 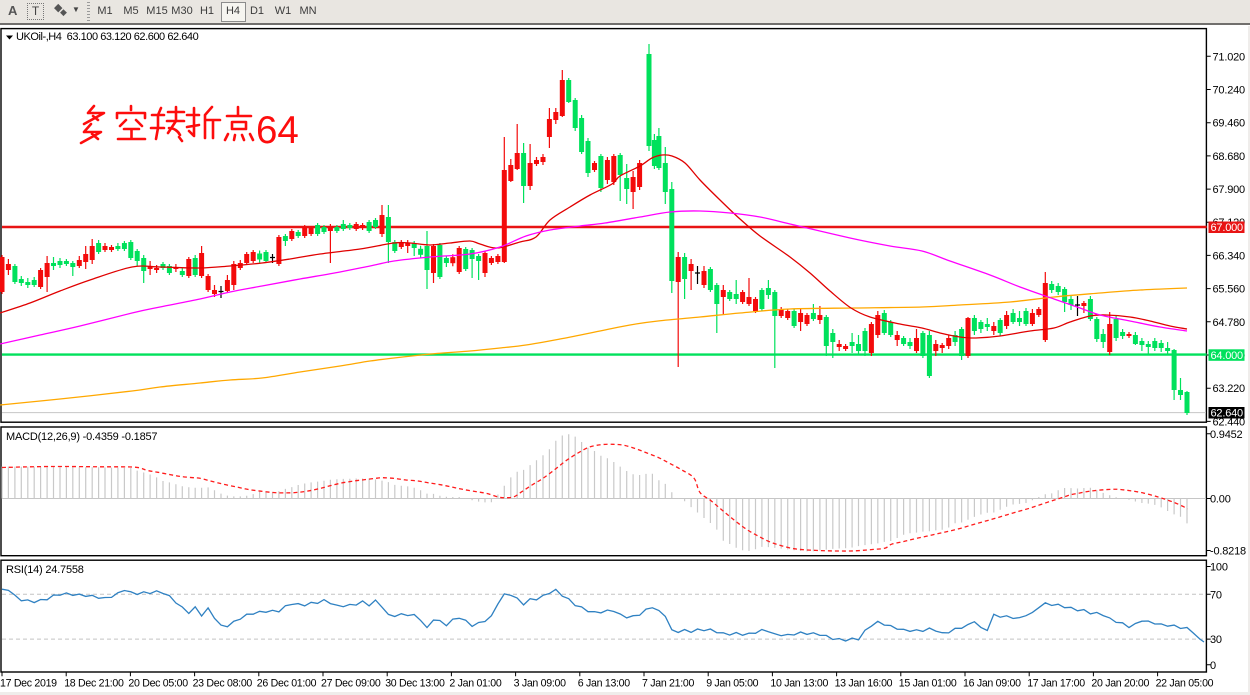 I want to click on svg-text: 0.00, so click(x=1220, y=500).